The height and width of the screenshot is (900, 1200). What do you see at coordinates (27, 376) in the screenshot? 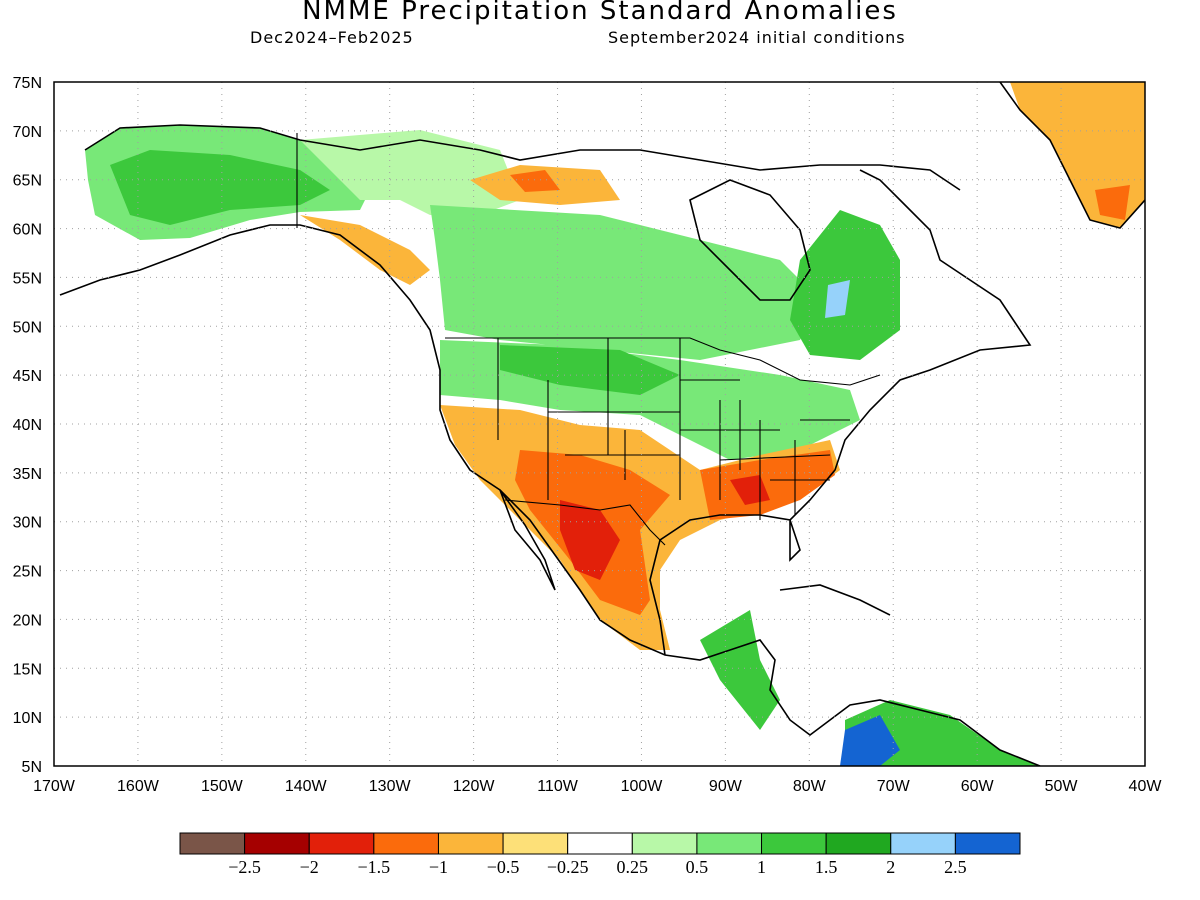
I see `latitude-tick-label: 45N` at bounding box center [27, 376].